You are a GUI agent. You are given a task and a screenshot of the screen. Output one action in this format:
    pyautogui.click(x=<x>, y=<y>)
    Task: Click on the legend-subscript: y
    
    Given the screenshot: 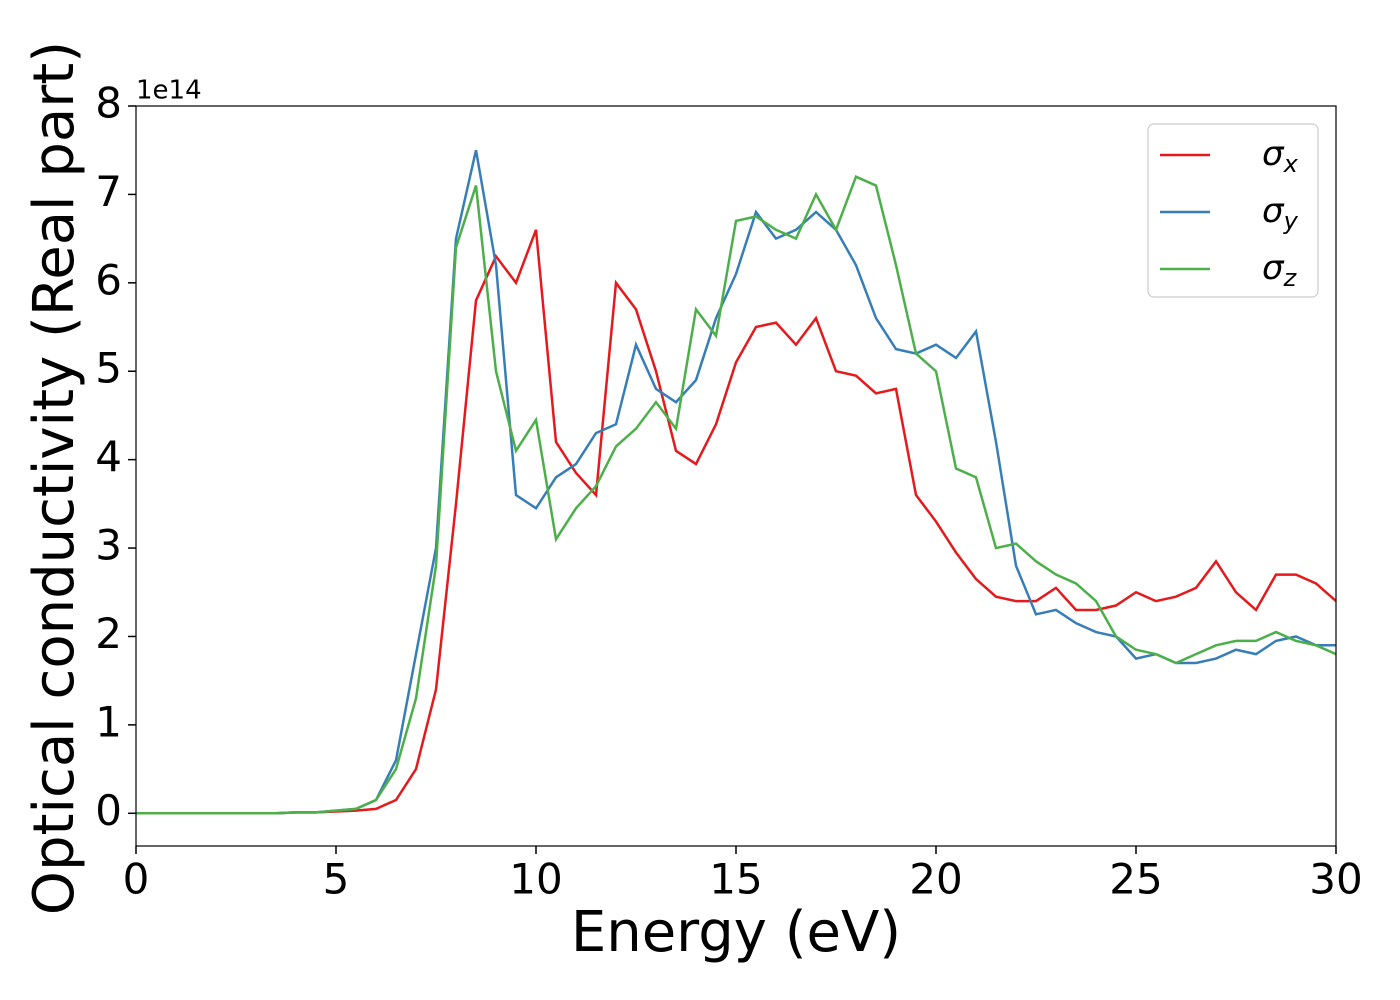 What is the action you would take?
    pyautogui.click(x=1291, y=221)
    